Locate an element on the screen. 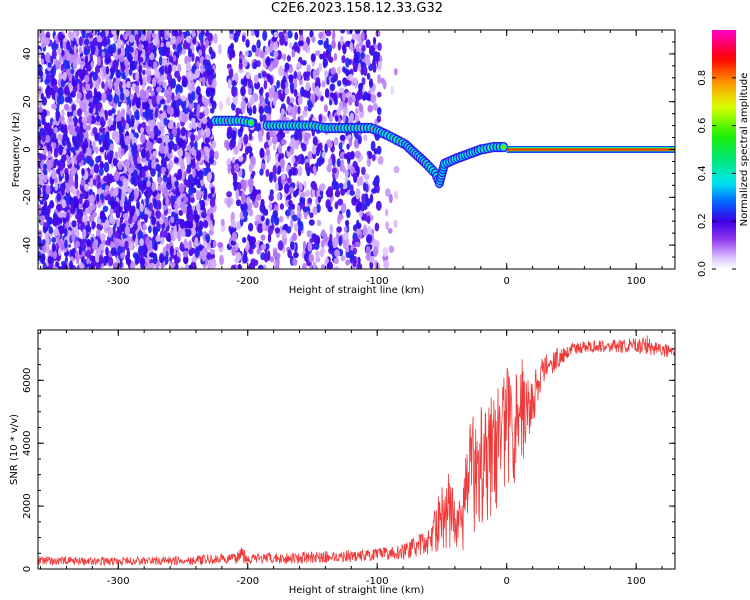  x-tick-label: -100 is located at coordinates (377, 581).